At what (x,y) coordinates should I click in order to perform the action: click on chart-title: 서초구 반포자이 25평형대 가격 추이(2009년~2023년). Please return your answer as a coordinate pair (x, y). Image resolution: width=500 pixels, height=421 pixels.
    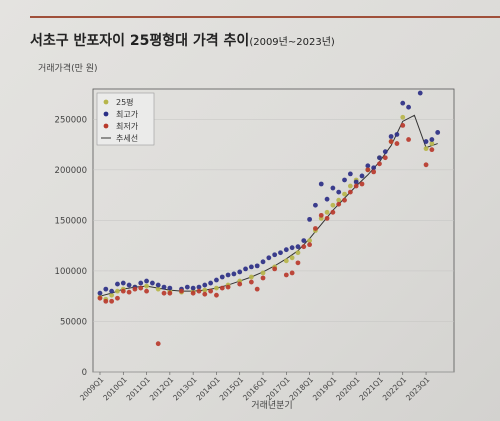
    Looking at the image, I should click on (182, 40).